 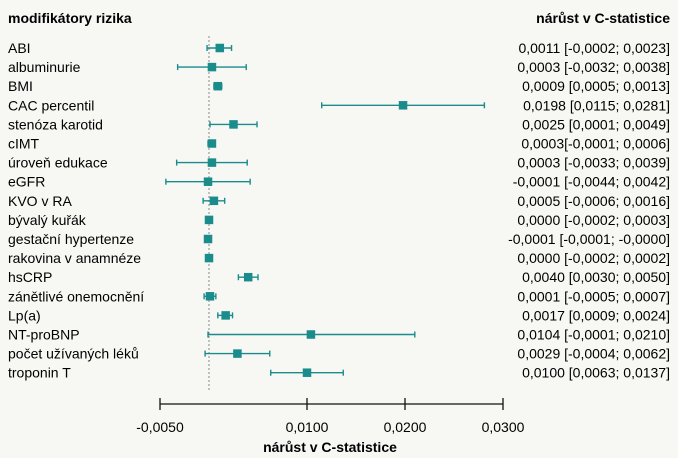 What do you see at coordinates (307, 427) in the screenshot?
I see `x-tick-label: 0,0100` at bounding box center [307, 427].